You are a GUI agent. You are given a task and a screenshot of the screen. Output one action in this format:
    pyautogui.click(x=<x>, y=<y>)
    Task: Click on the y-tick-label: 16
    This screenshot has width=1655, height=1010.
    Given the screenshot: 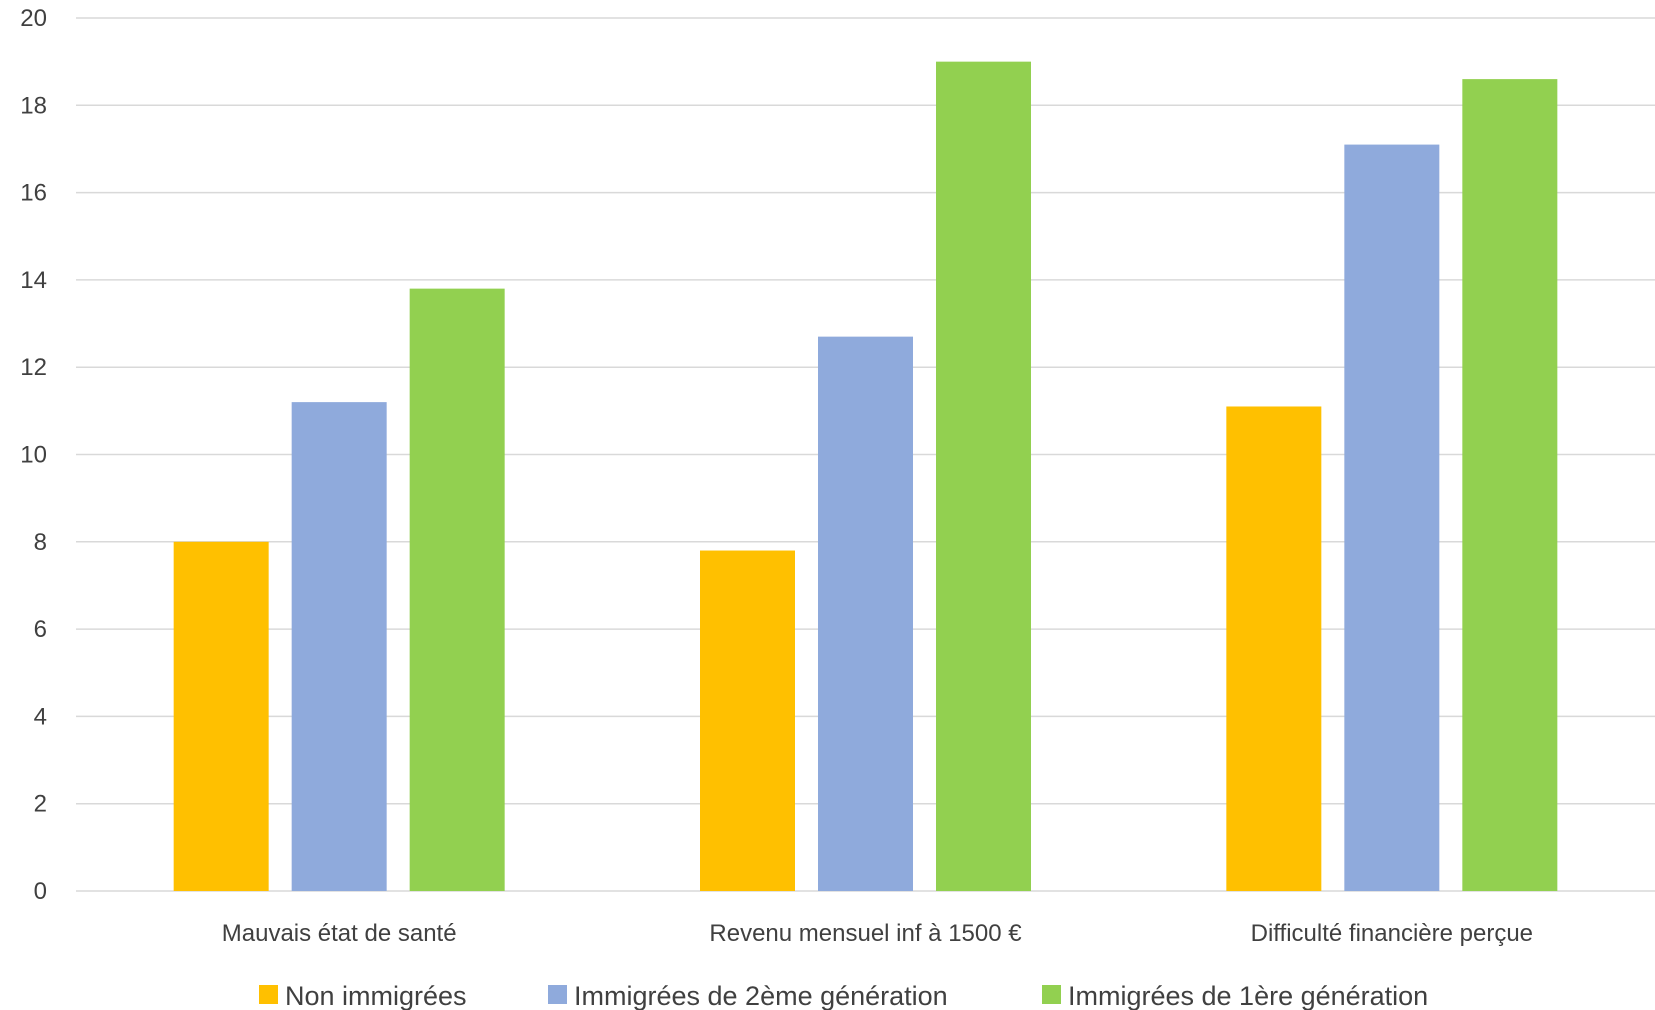 What is the action you would take?
    pyautogui.click(x=33, y=193)
    